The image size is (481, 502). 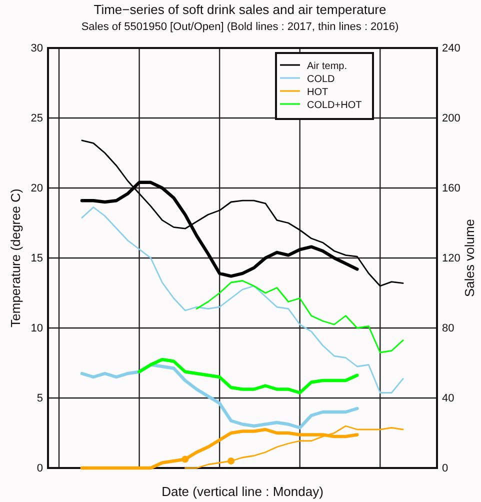 I want to click on y2-tick-label: 240, so click(x=451, y=48).